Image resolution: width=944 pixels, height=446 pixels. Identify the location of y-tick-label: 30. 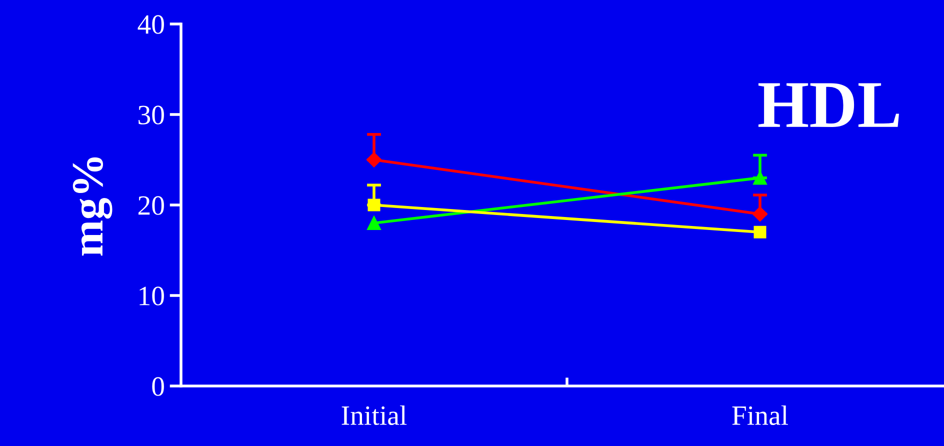
(151, 115).